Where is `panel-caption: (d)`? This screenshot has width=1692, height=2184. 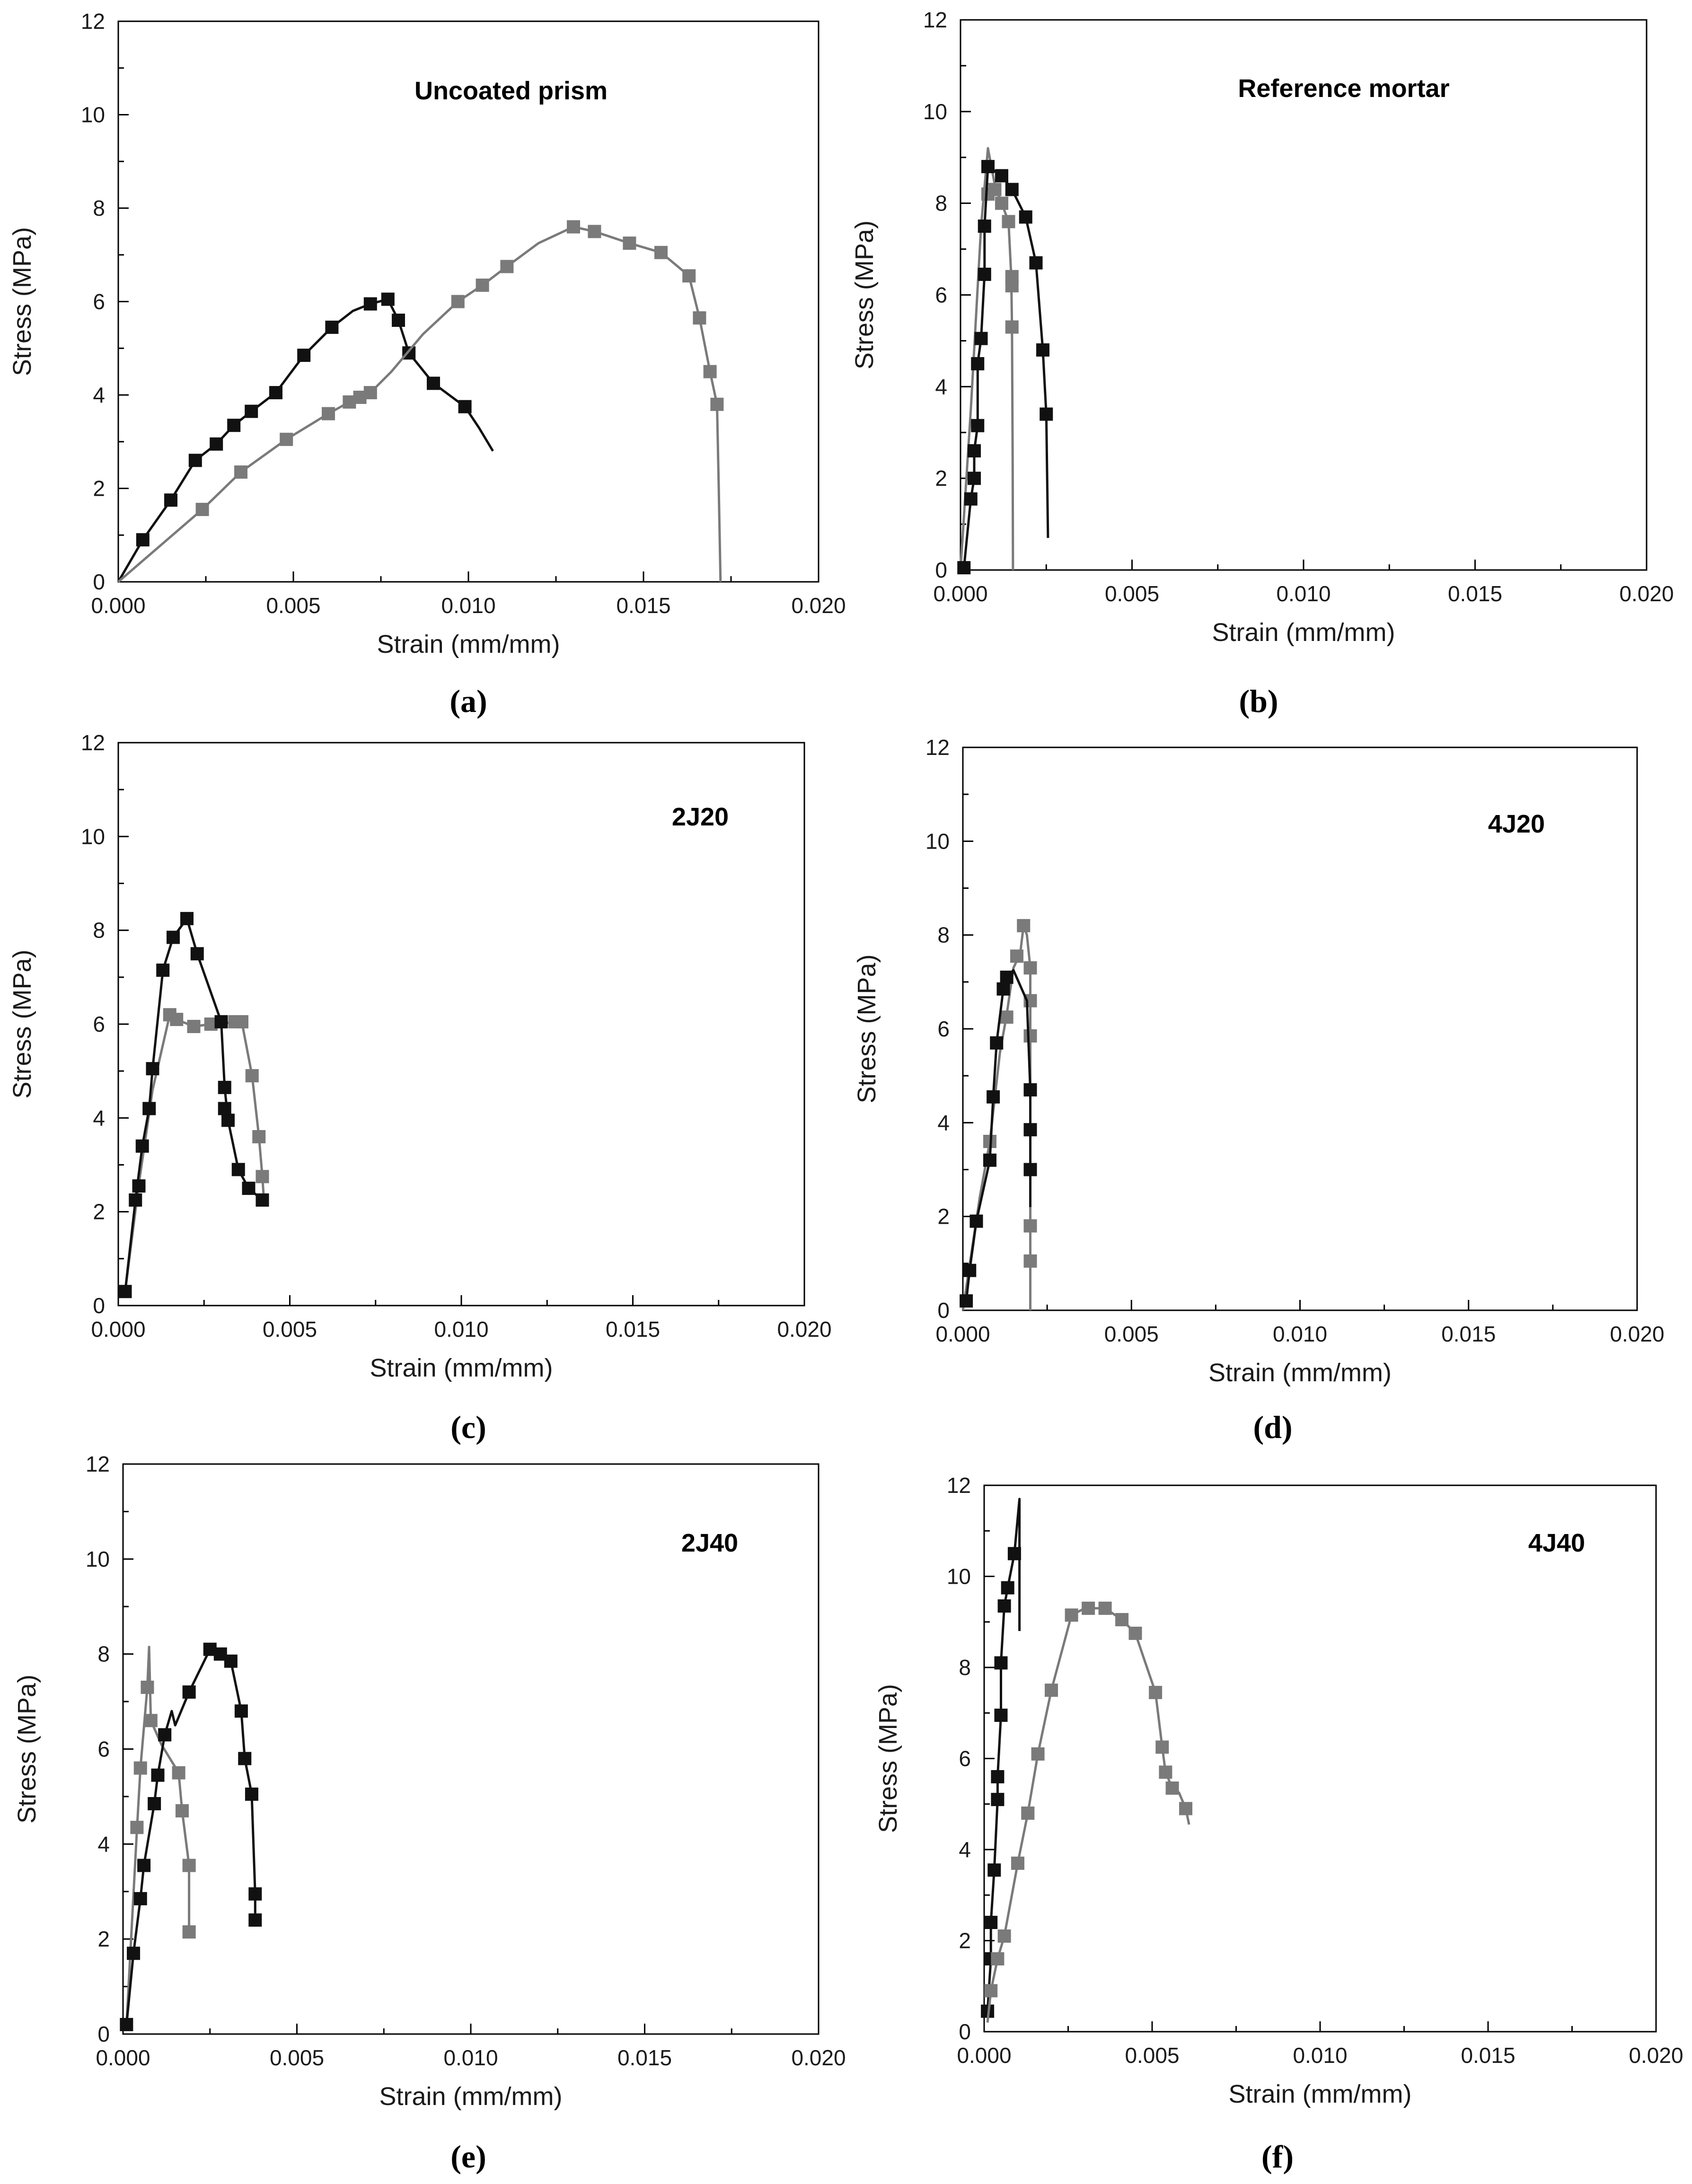 panel-caption: (d) is located at coordinates (1272, 1427).